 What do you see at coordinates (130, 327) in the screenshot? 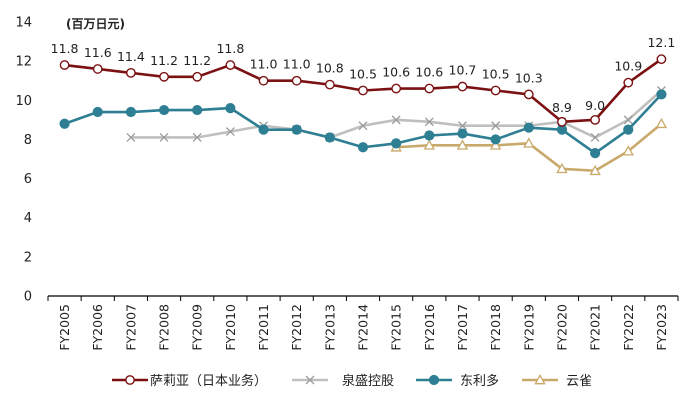
I see `x-tick-label: FY2007` at bounding box center [130, 327].